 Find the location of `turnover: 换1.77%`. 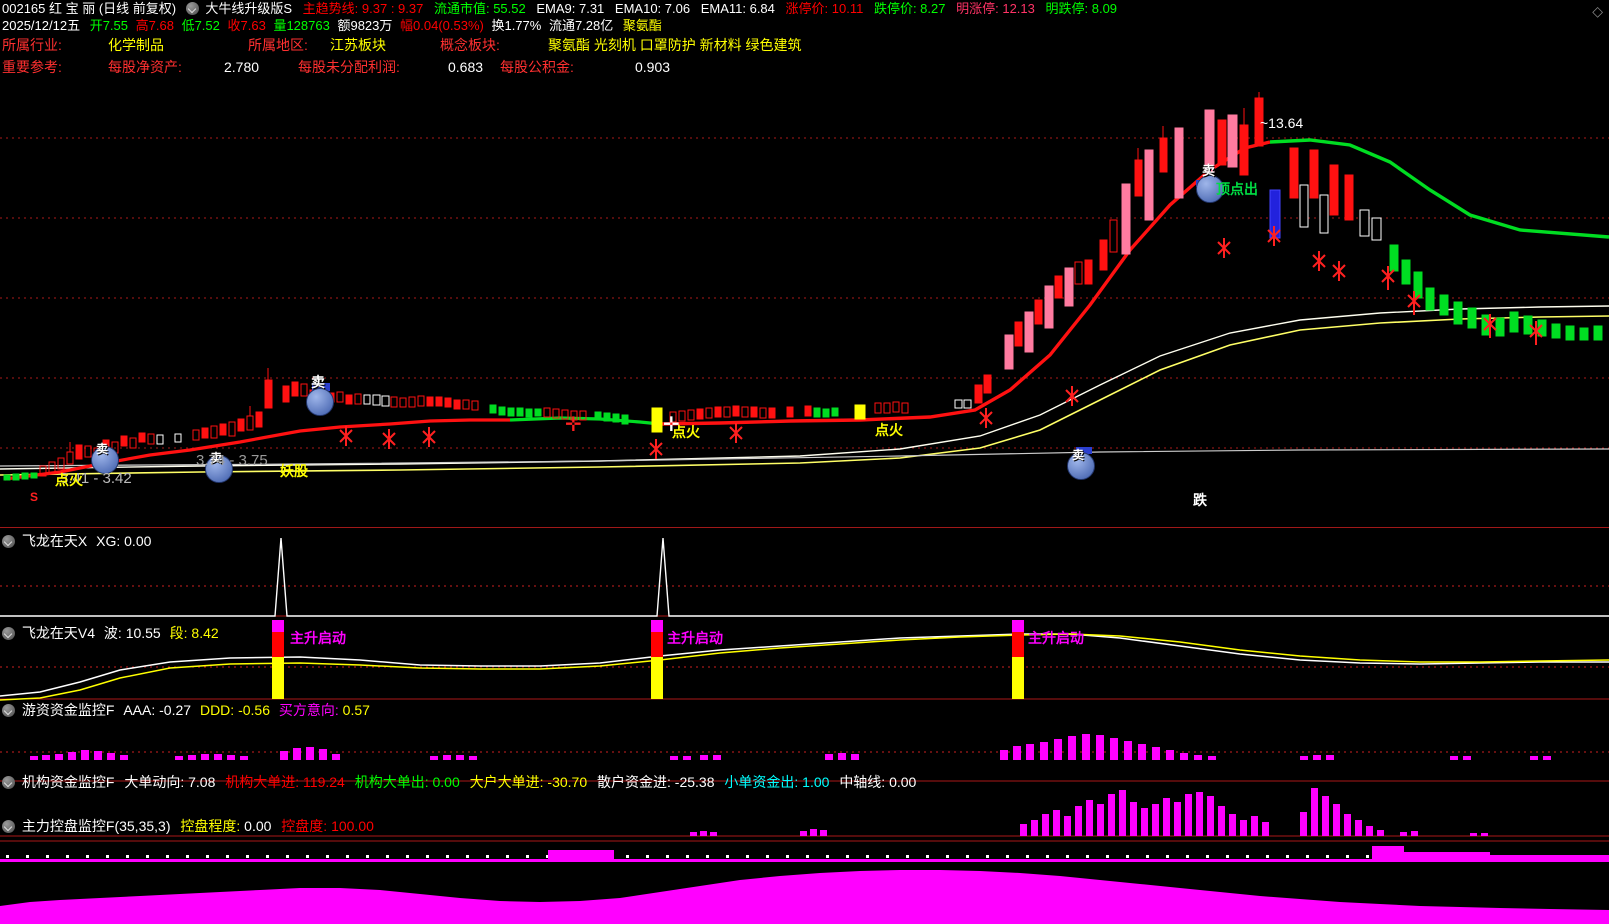

turnover: 换1.77% is located at coordinates (516, 25).